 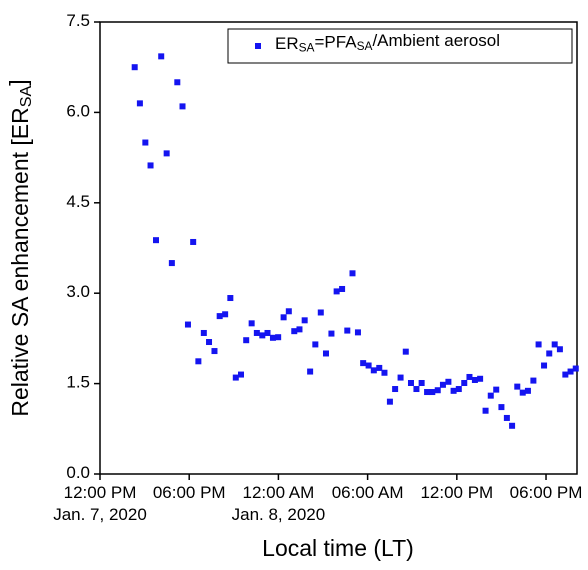 What do you see at coordinates (78, 292) in the screenshot?
I see `y-tick-label: 3.0` at bounding box center [78, 292].